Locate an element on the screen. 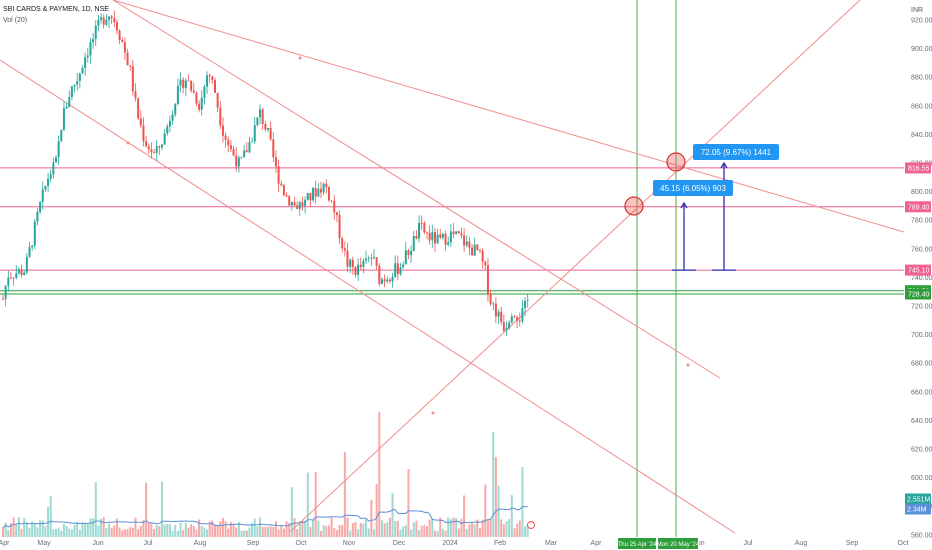 The width and height of the screenshot is (932, 550). measure-arrow-head is located at coordinates (724, 165).